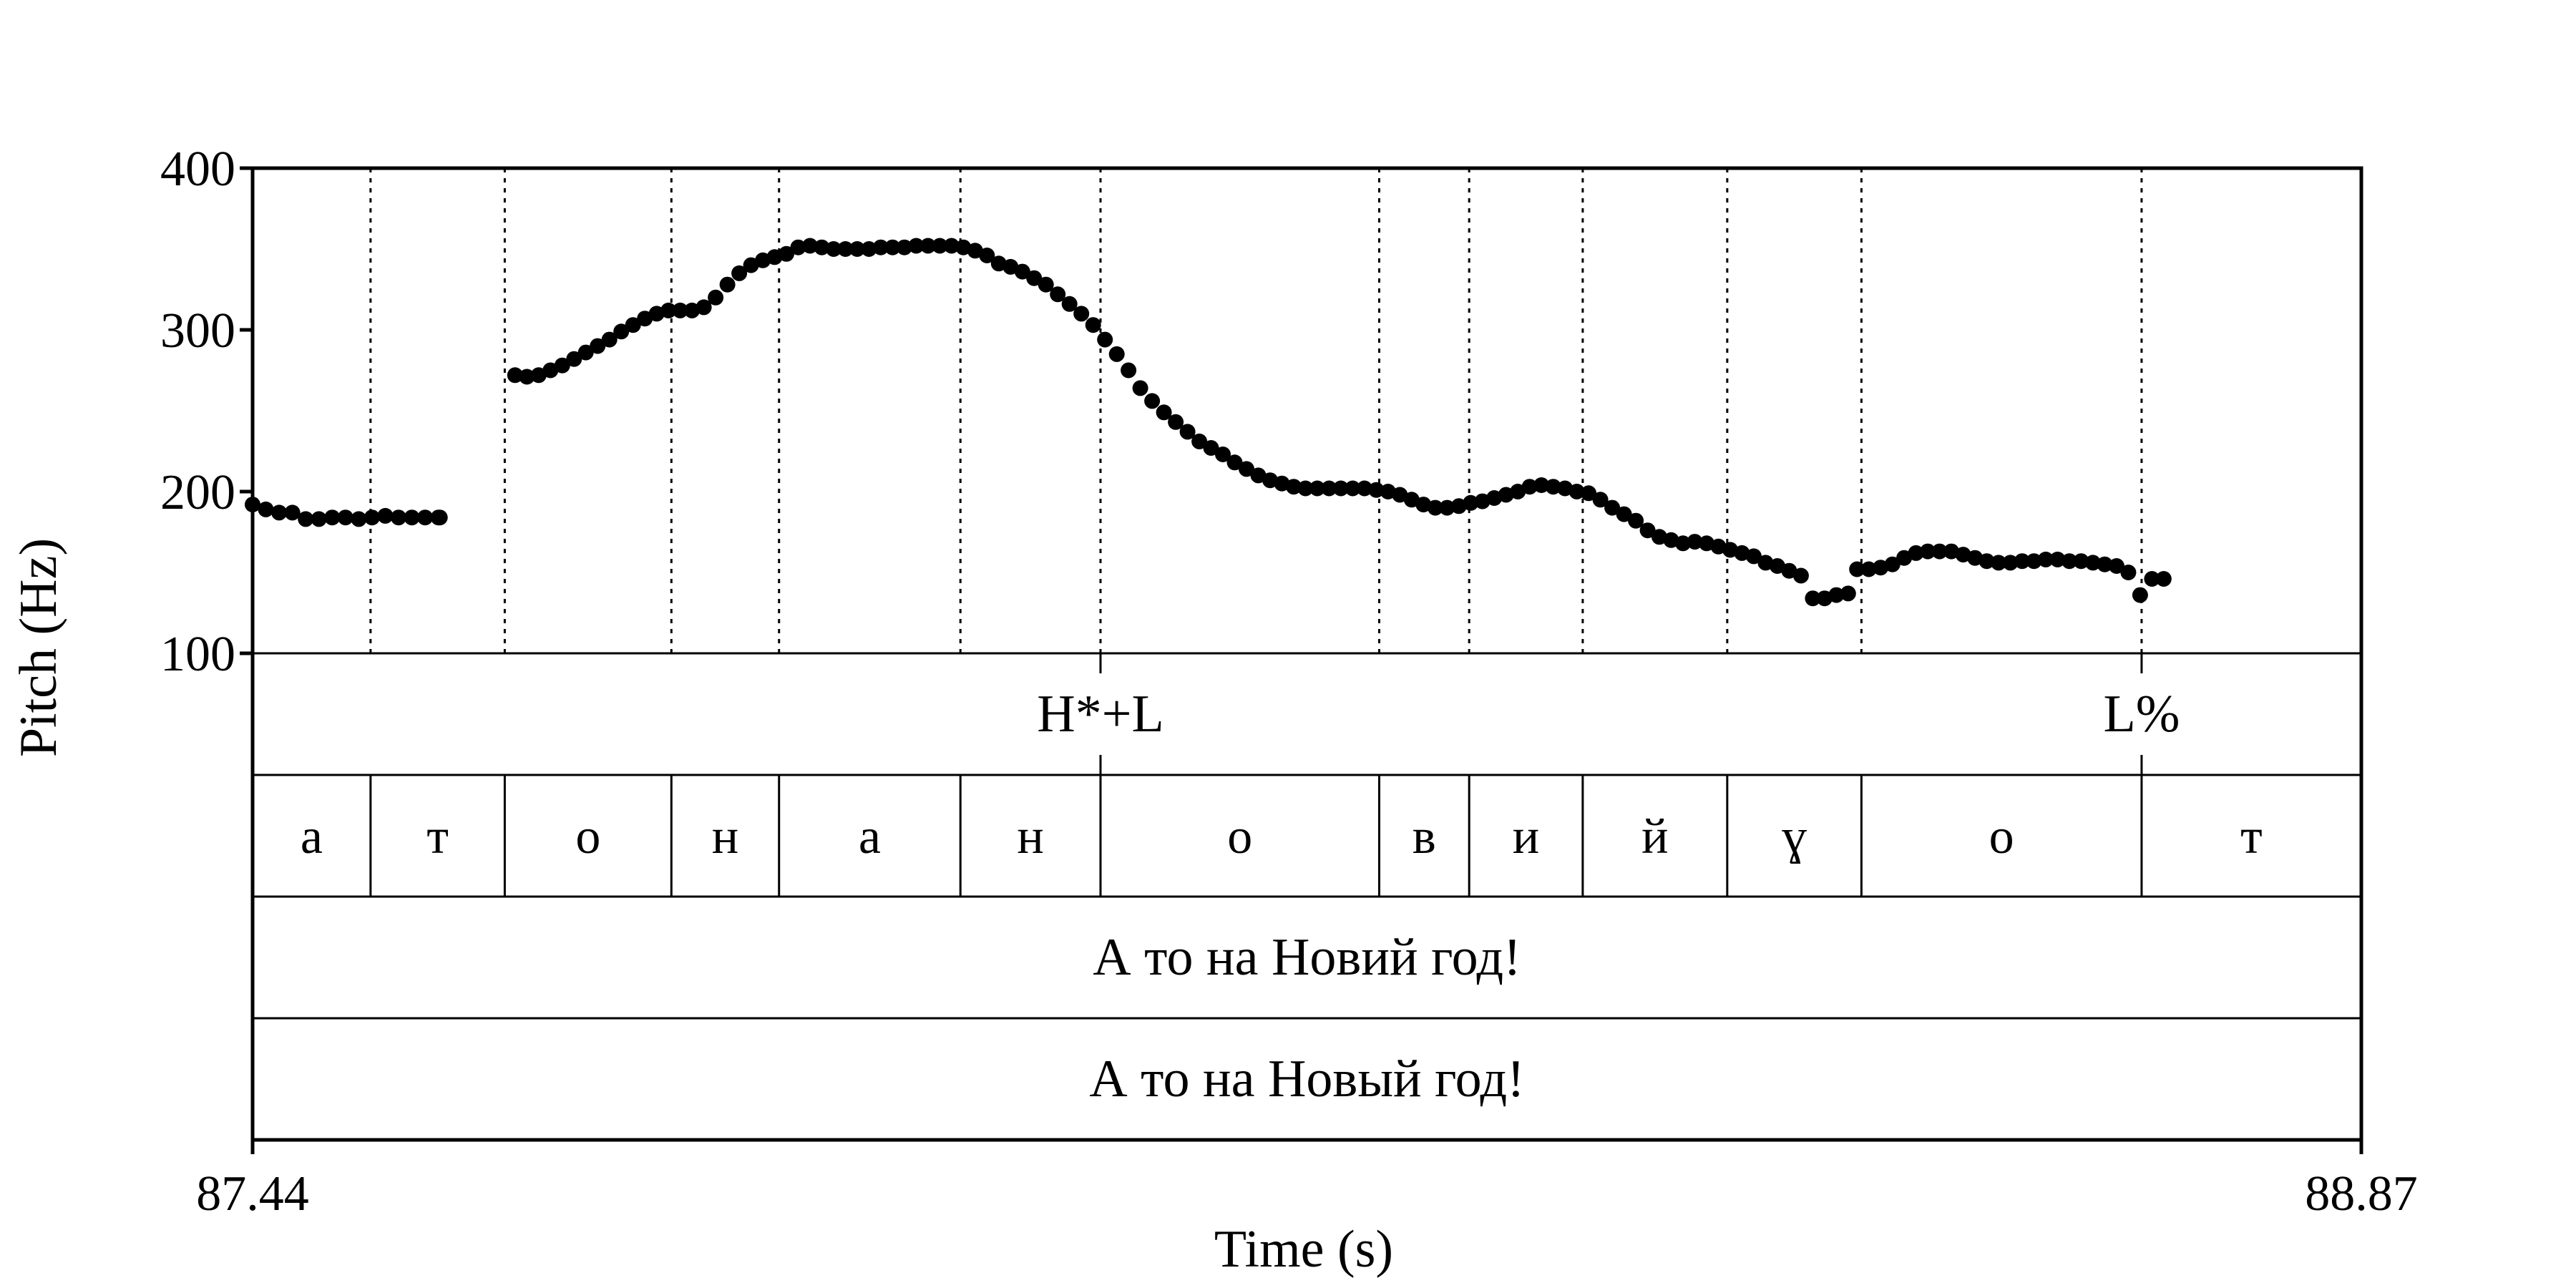  I want to click on x-tick-label: 87.44, so click(252, 1193).